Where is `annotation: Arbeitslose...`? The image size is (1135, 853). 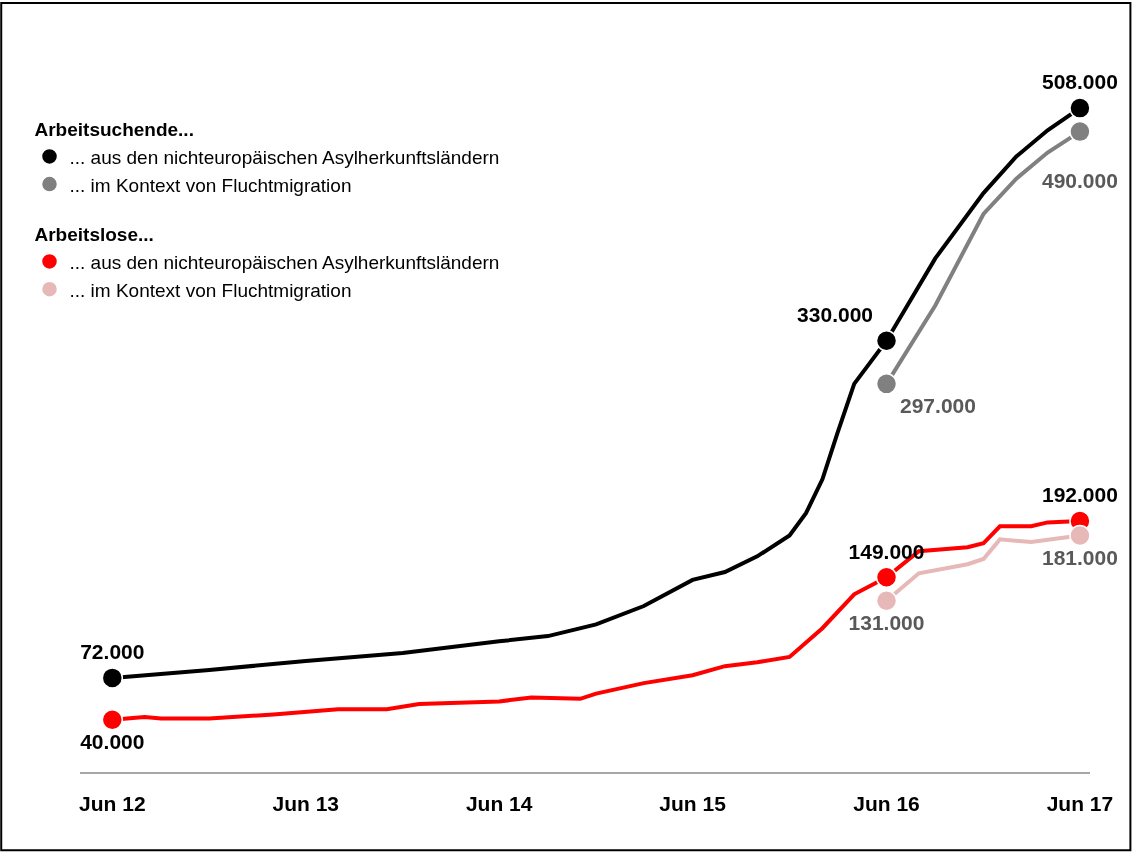 annotation: Arbeitslose... is located at coordinates (94, 235).